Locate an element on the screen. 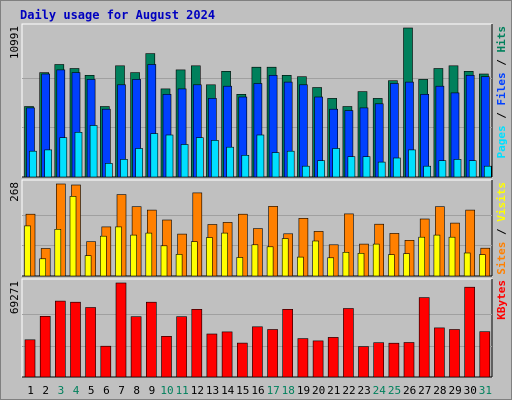 The width and height of the screenshot is (512, 400). day-label: 5 is located at coordinates (91, 390).